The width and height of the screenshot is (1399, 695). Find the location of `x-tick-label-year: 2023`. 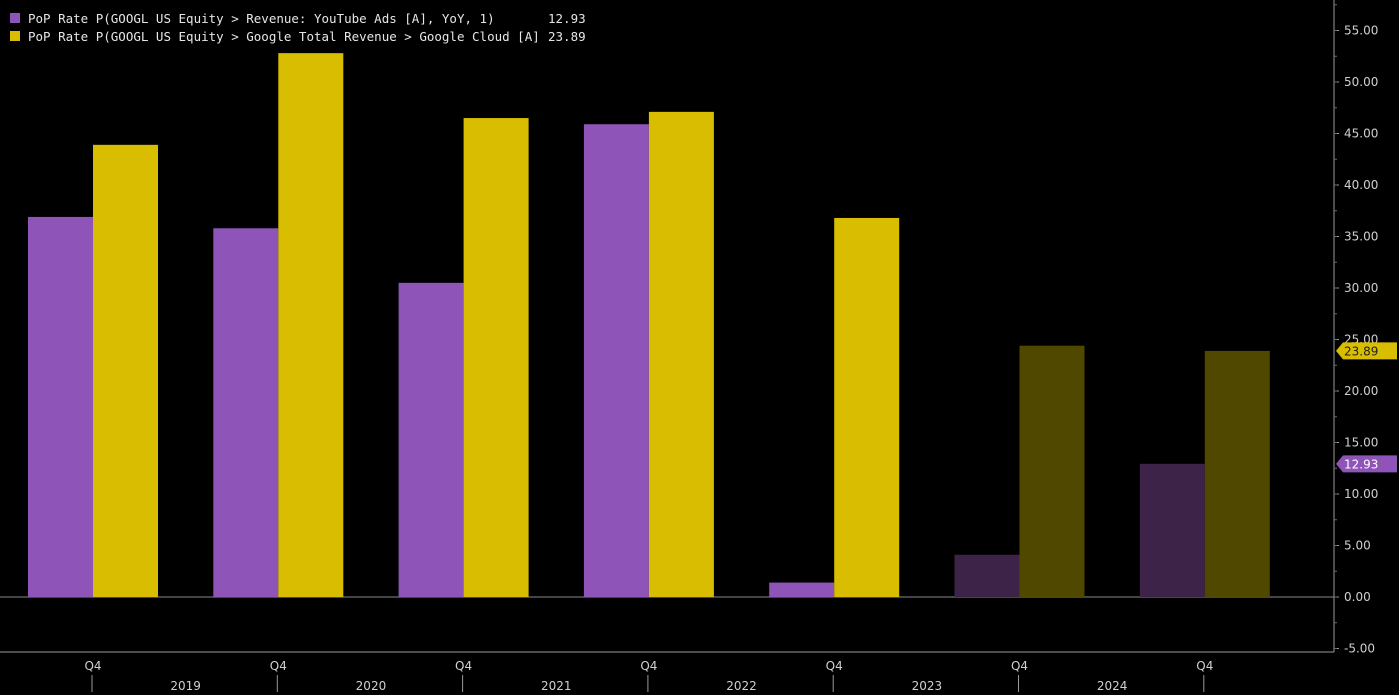

x-tick-label-year: 2023 is located at coordinates (927, 686).